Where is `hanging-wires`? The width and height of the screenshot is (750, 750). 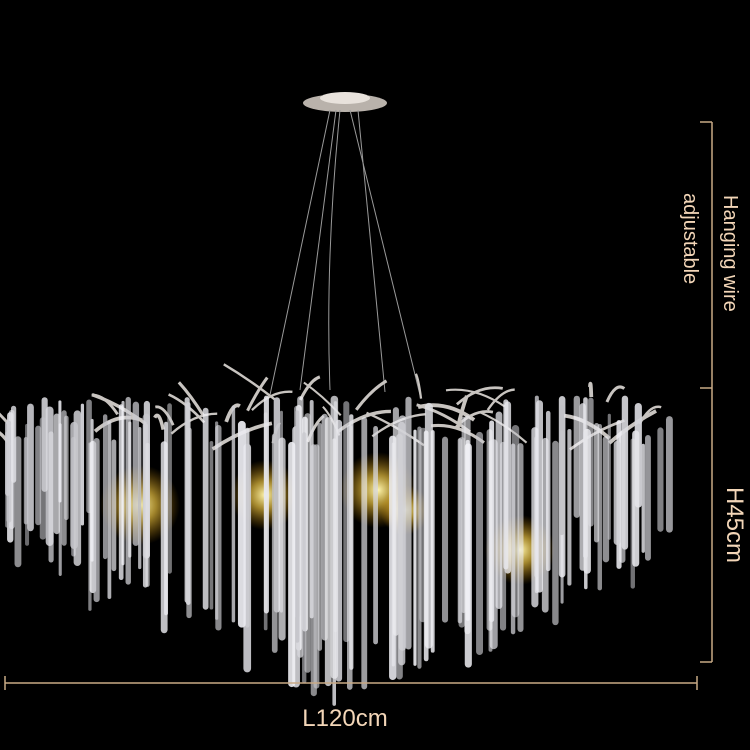 hanging-wires is located at coordinates (345, 252).